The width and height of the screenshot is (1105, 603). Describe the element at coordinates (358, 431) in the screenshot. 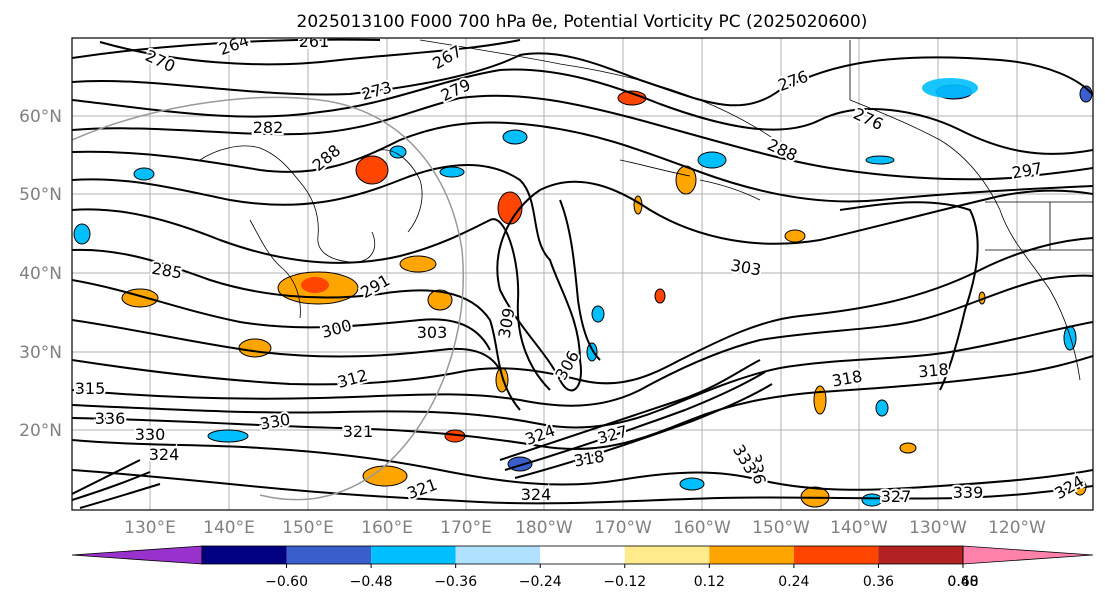

I see `contour-label: 321` at that location.